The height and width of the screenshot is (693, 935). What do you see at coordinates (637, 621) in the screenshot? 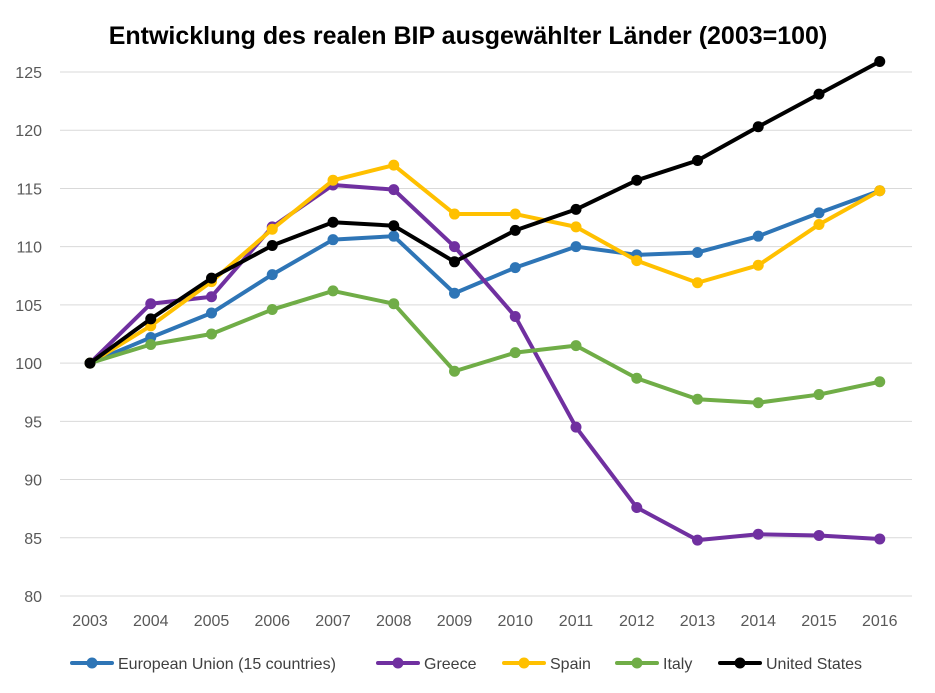
I see `x-tick-label: 2012` at bounding box center [637, 621].